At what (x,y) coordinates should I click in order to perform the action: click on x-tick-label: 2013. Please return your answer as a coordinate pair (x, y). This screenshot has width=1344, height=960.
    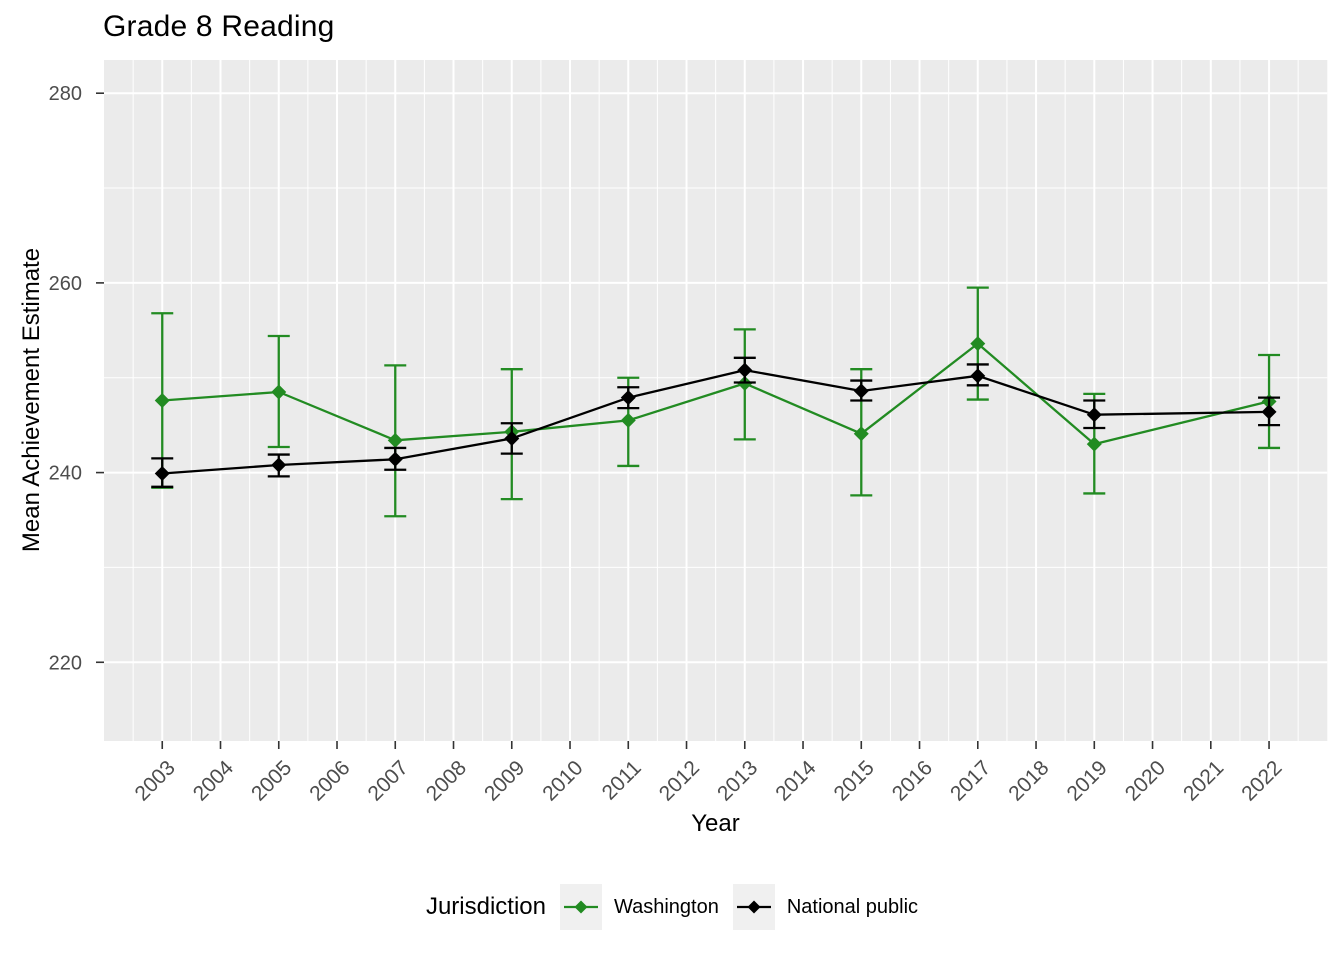
    Looking at the image, I should click on (737, 780).